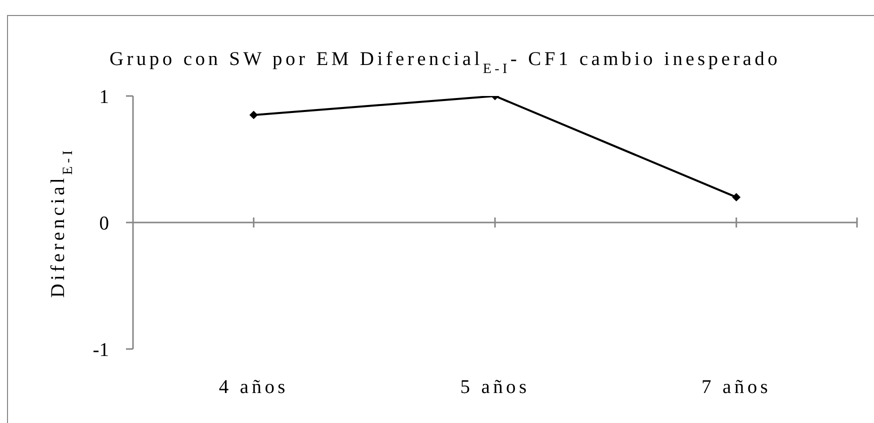  What do you see at coordinates (104, 223) in the screenshot?
I see `y-tick-label: 0` at bounding box center [104, 223].